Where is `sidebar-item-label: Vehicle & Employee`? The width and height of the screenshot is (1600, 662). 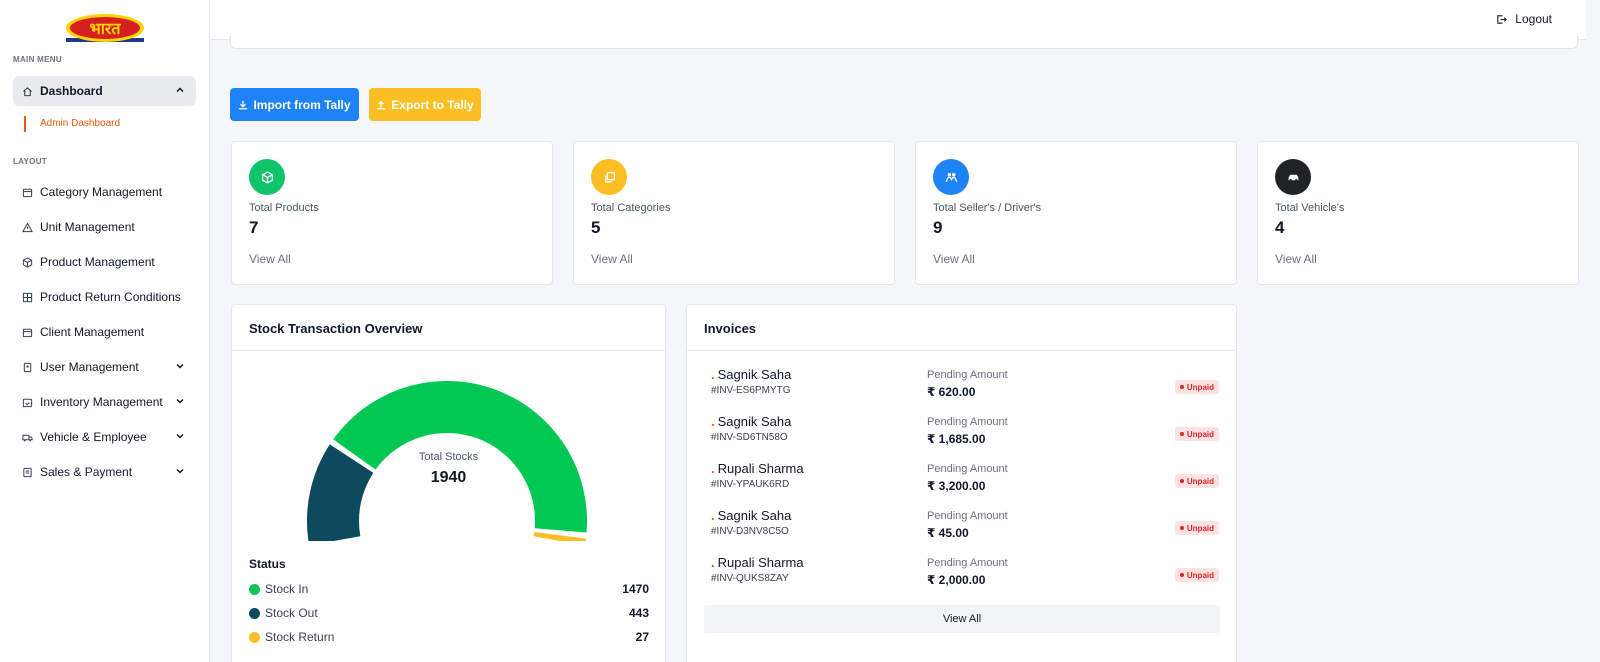
sidebar-item-label: Vehicle & Employee is located at coordinates (93, 437).